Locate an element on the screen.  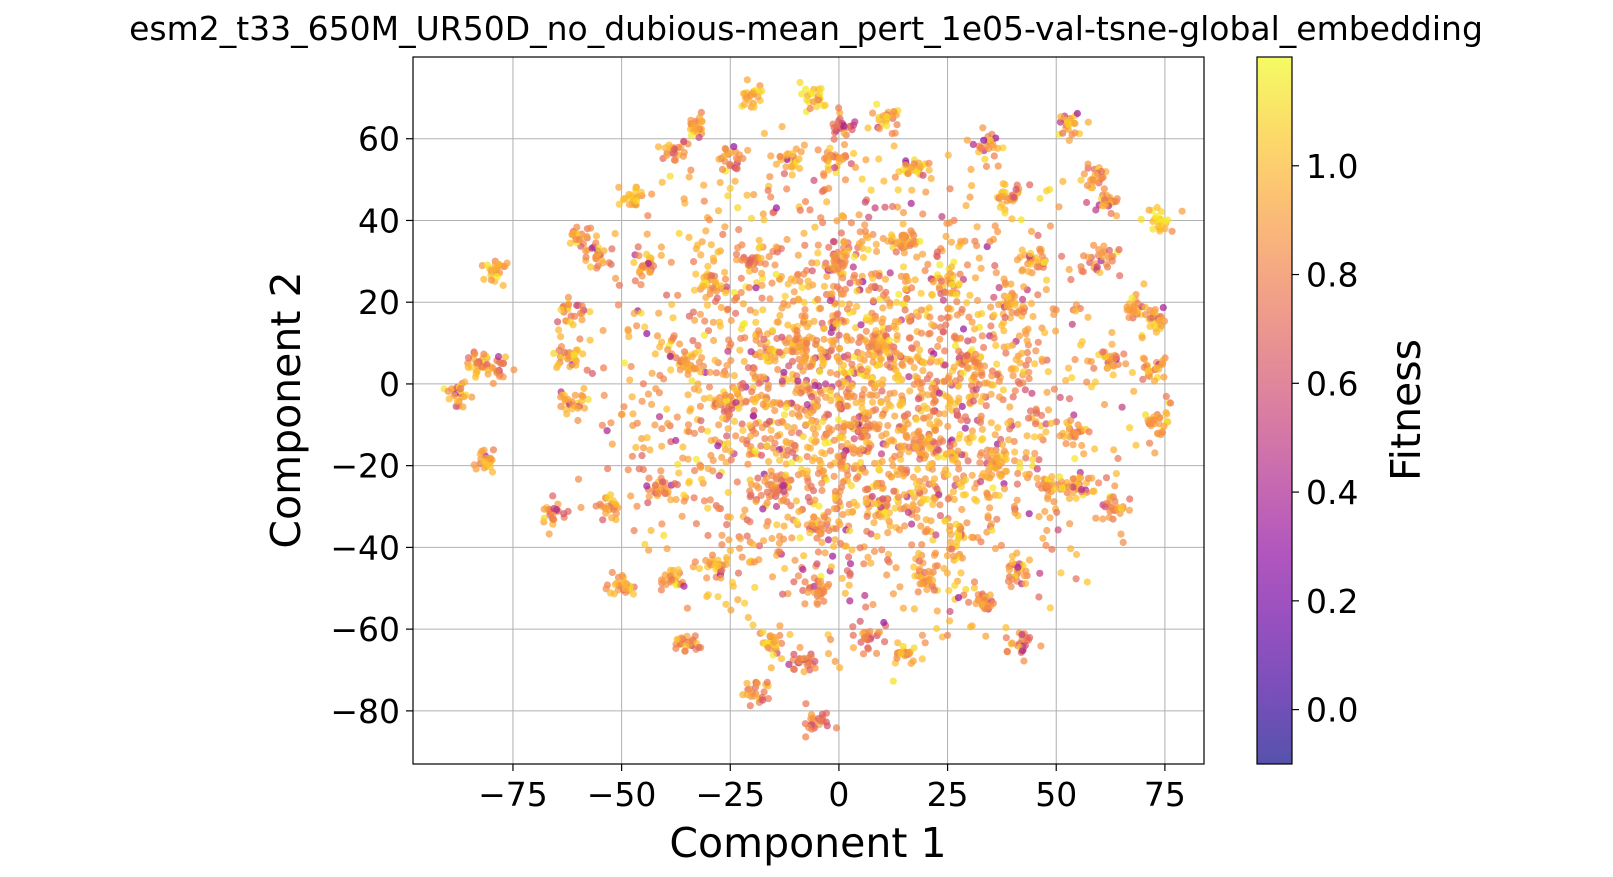
x-tick-label: 0 is located at coordinates (838, 794).